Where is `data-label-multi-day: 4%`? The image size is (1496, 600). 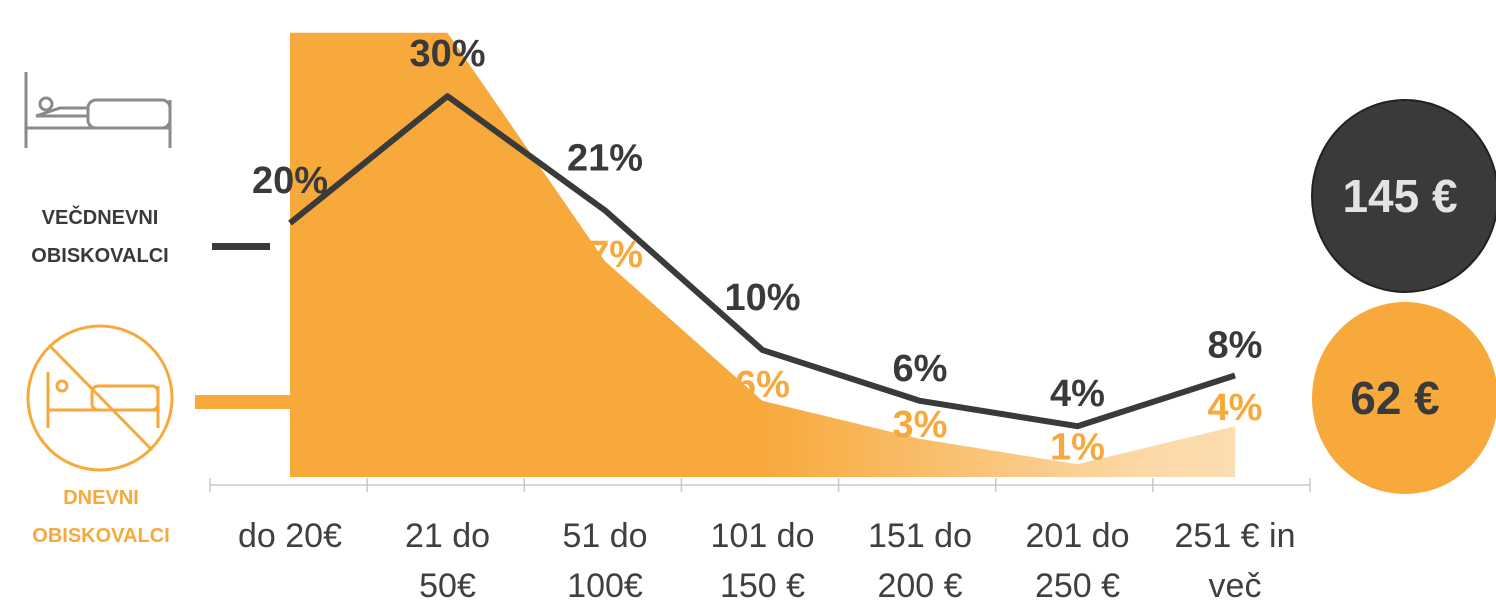 data-label-multi-day: 4% is located at coordinates (1077, 394).